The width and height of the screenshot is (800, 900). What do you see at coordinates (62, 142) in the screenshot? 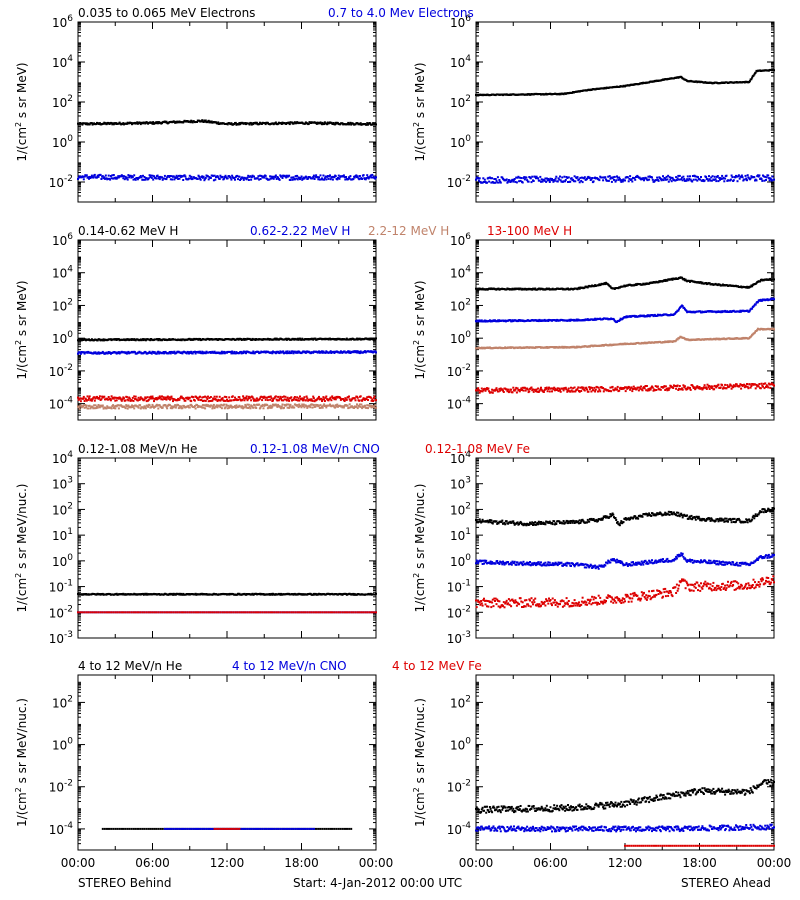
I see `y-tick-label: 10⁰` at bounding box center [62, 142].